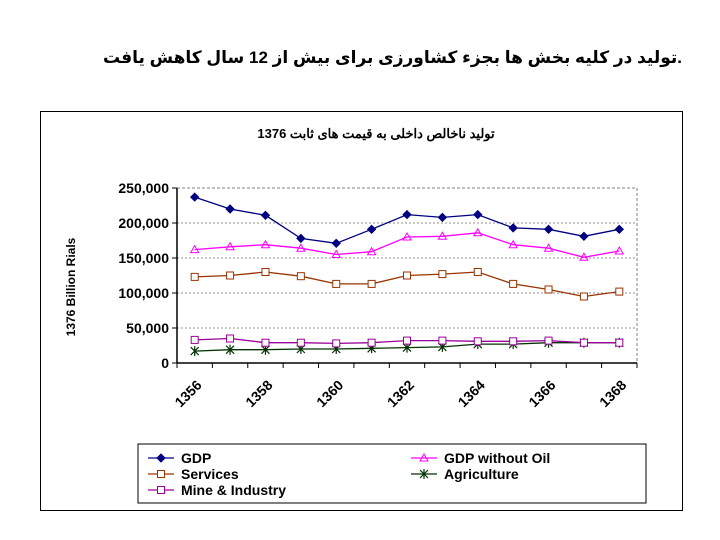  What do you see at coordinates (143, 258) in the screenshot?
I see `y-tick-label: 150,000` at bounding box center [143, 258].